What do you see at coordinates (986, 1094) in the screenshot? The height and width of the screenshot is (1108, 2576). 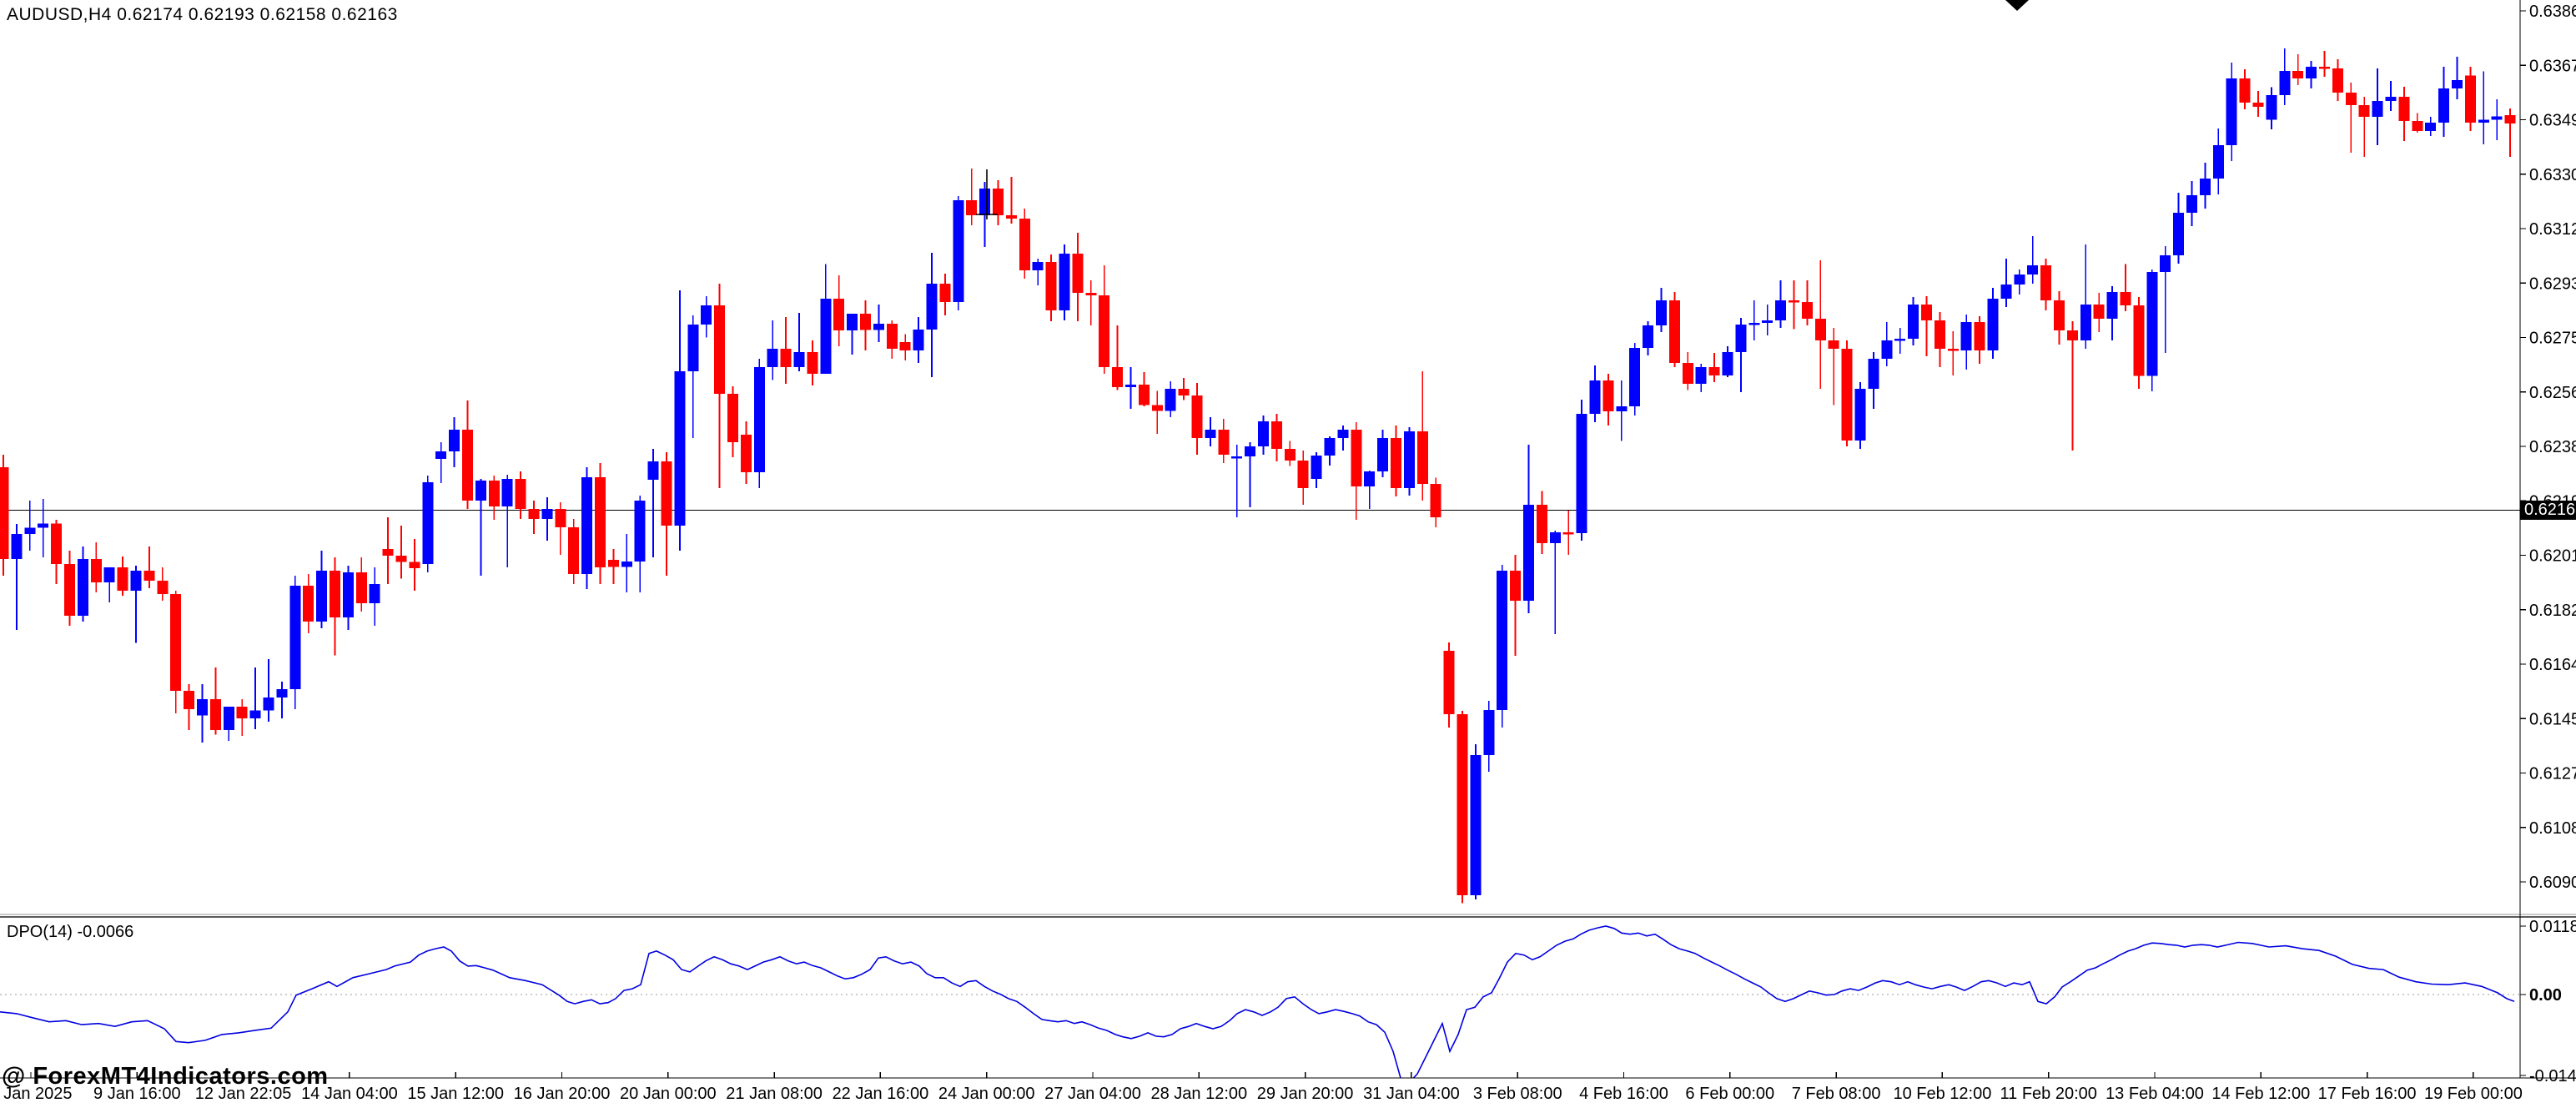 I see `time-tick-label: 24 Jan 00:00` at bounding box center [986, 1094].